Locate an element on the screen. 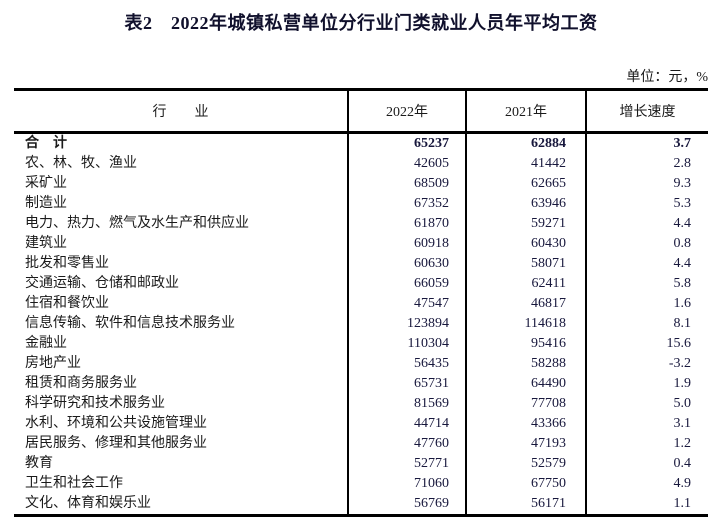 This screenshot has height=519, width=722. value-2021-cell: 77708 is located at coordinates (525, 404).